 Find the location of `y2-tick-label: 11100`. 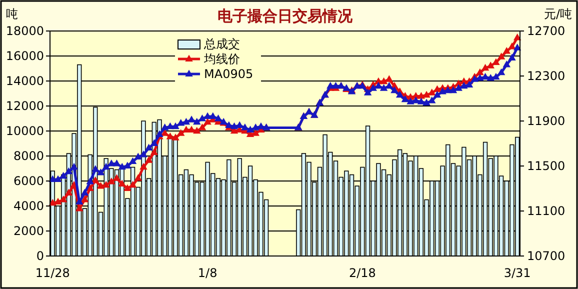

y2-tick-label: 11100 is located at coordinates (546, 211).